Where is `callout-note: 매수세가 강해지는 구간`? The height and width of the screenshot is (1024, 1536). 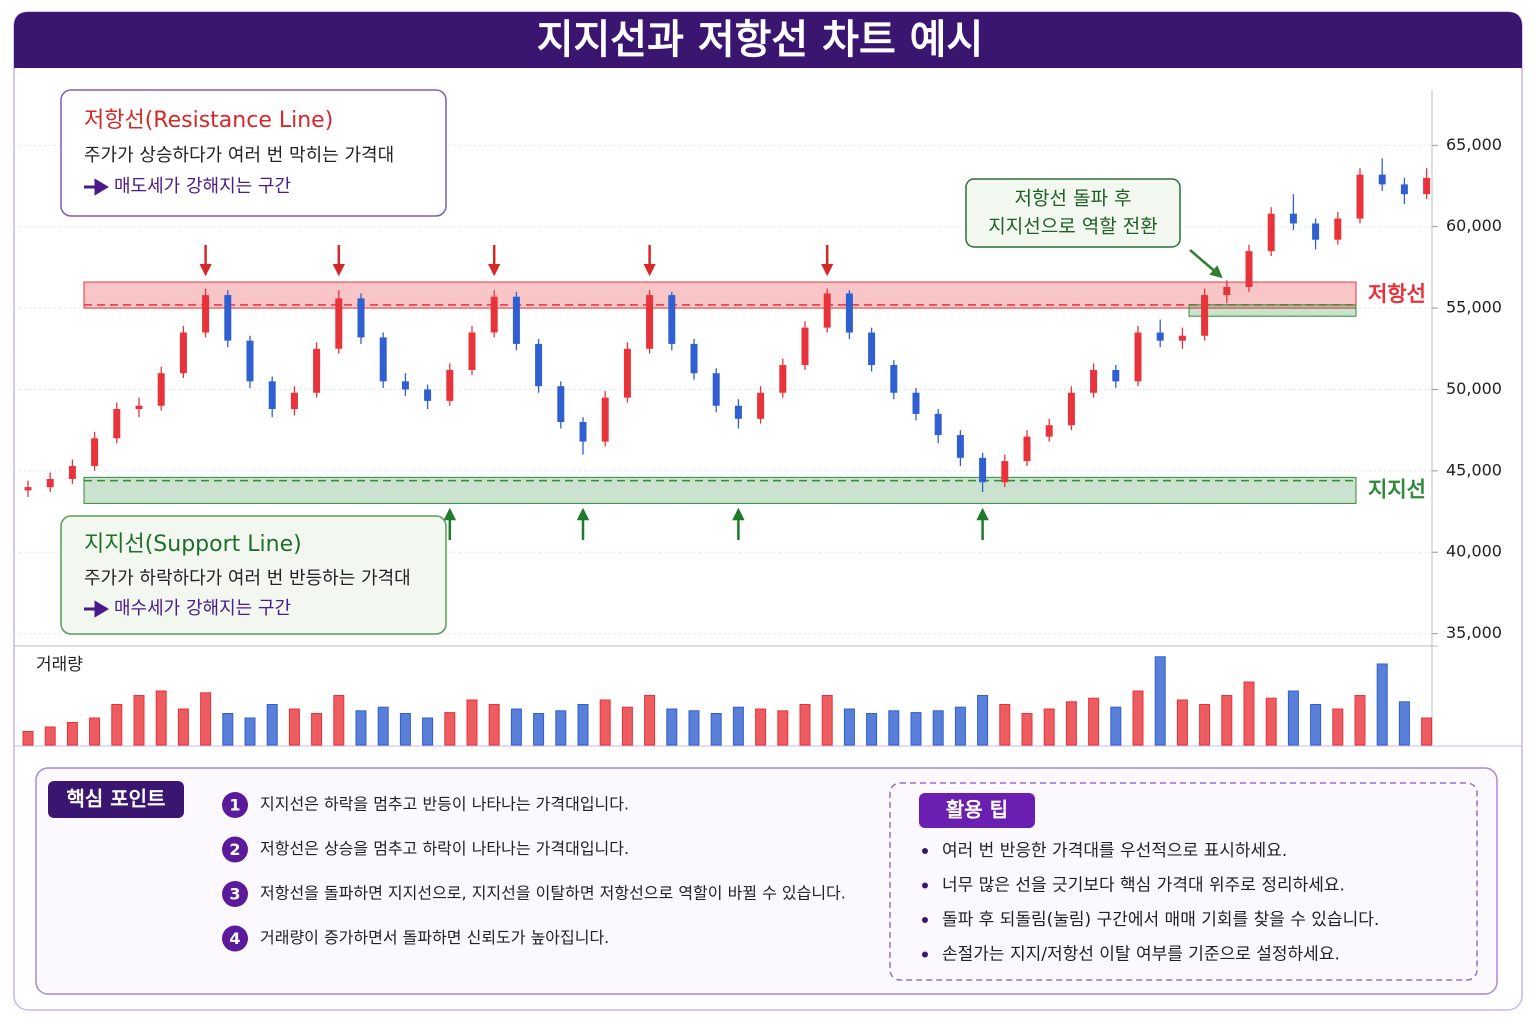 callout-note: 매수세가 강해지는 구간 is located at coordinates (202, 608).